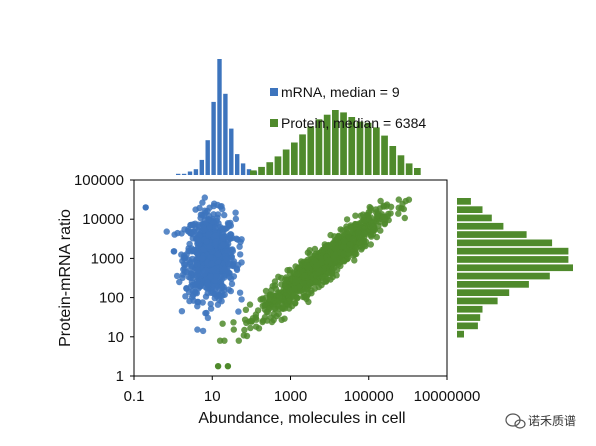 The image size is (596, 446). What do you see at coordinates (447, 396) in the screenshot?
I see `x-tick-label: 10000000` at bounding box center [447, 396].